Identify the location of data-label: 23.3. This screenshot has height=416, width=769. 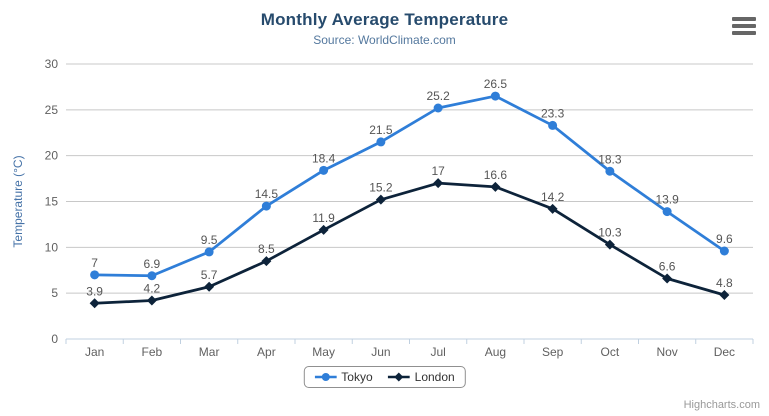
(553, 113).